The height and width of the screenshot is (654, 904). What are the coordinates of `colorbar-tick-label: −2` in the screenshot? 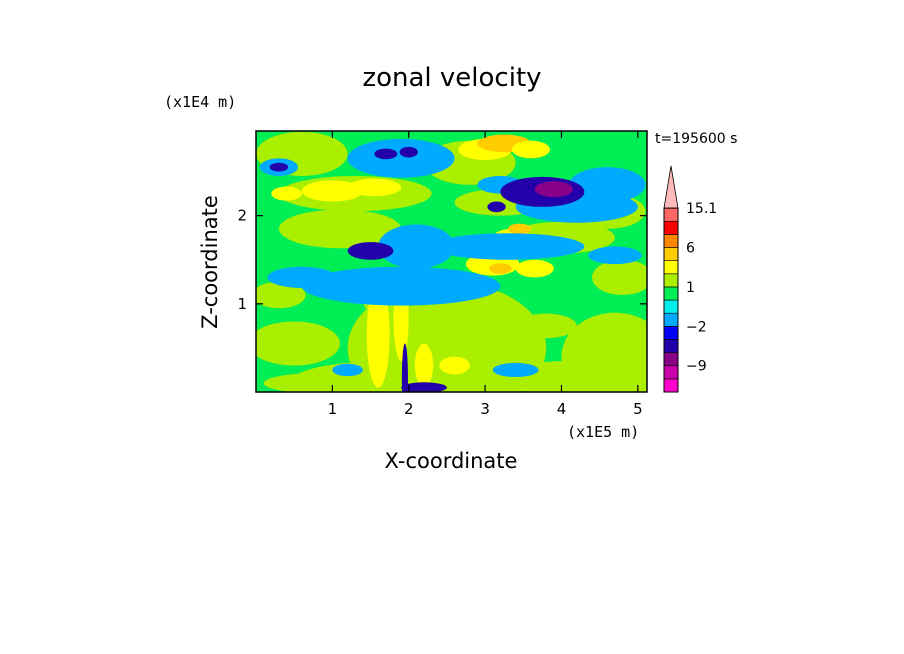 It's located at (696, 327).